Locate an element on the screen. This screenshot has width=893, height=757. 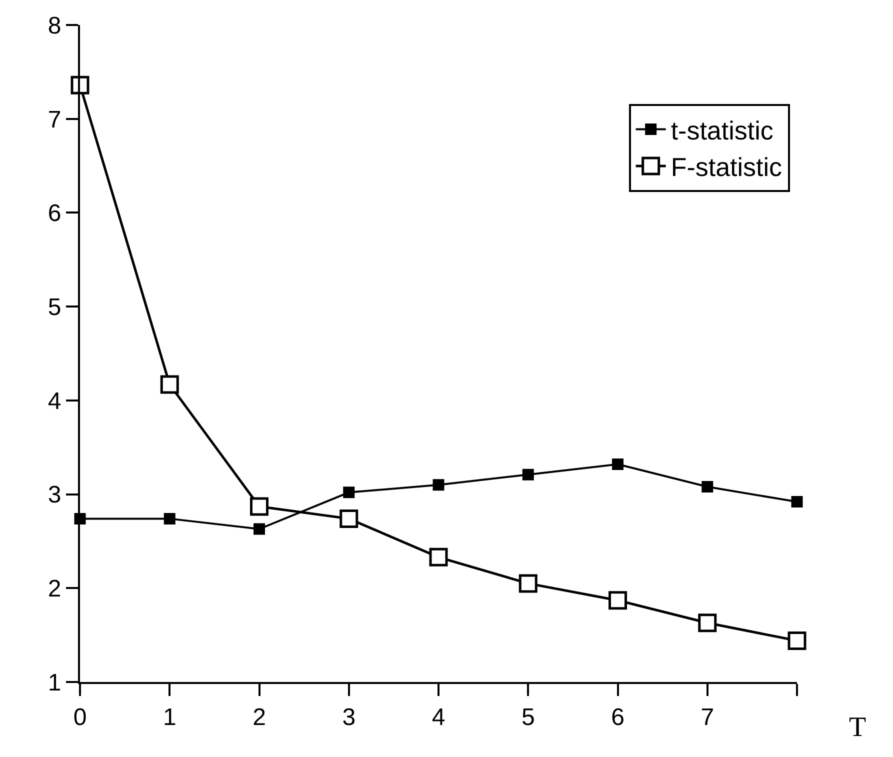
x-tick-label: 0 is located at coordinates (80, 717).